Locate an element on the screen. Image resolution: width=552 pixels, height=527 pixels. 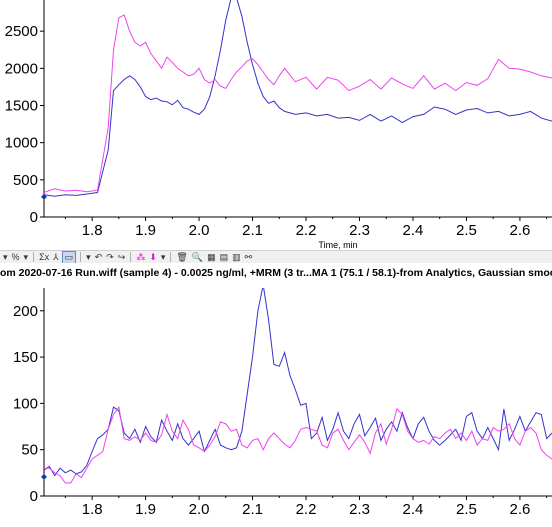
pink-trace-line is located at coordinates (298, 444).